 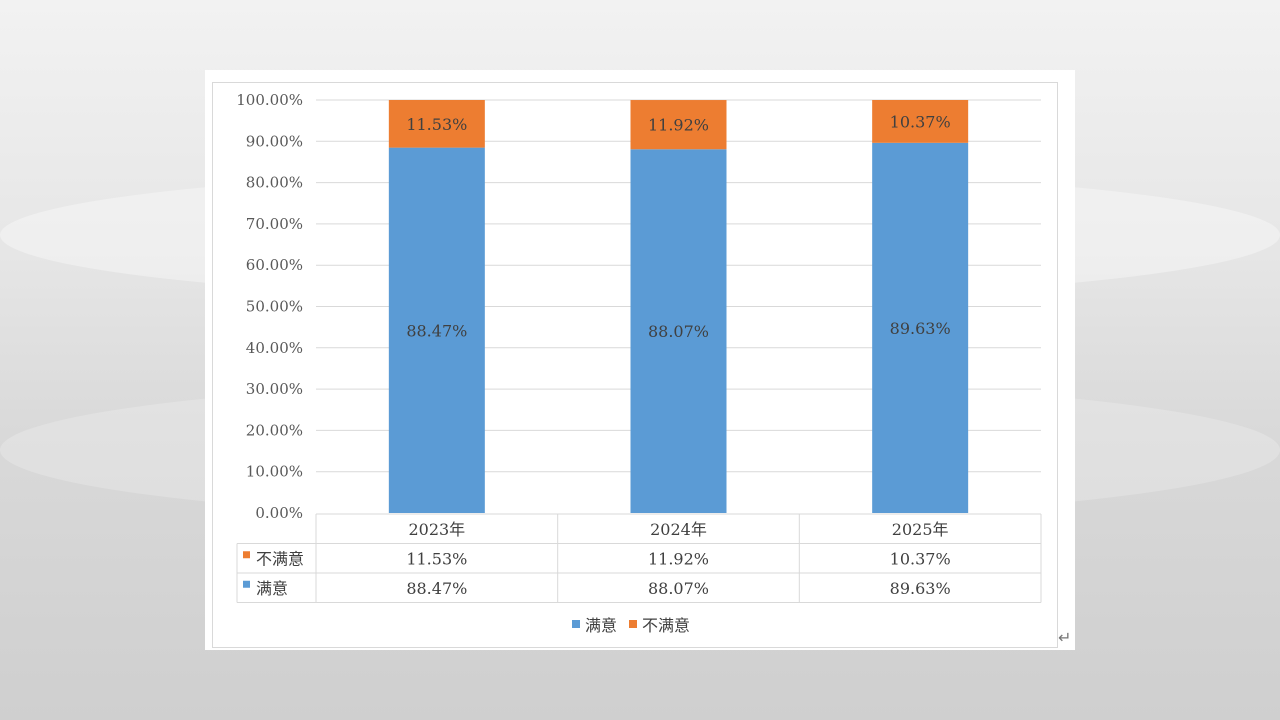 I want to click on data-label-satisfied: 89.63%, so click(x=920, y=328).